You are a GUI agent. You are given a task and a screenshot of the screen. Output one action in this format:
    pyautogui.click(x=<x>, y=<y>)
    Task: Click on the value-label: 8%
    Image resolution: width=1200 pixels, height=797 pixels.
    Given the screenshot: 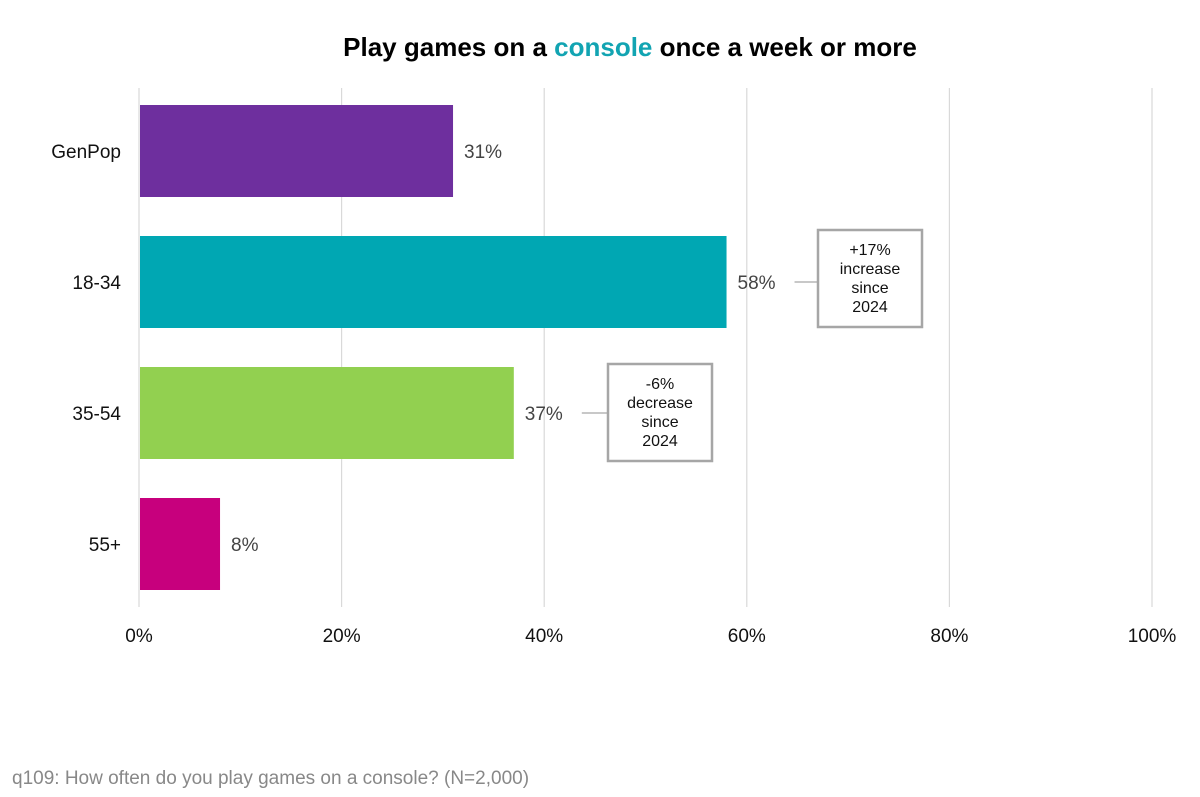 What is the action you would take?
    pyautogui.click(x=245, y=545)
    